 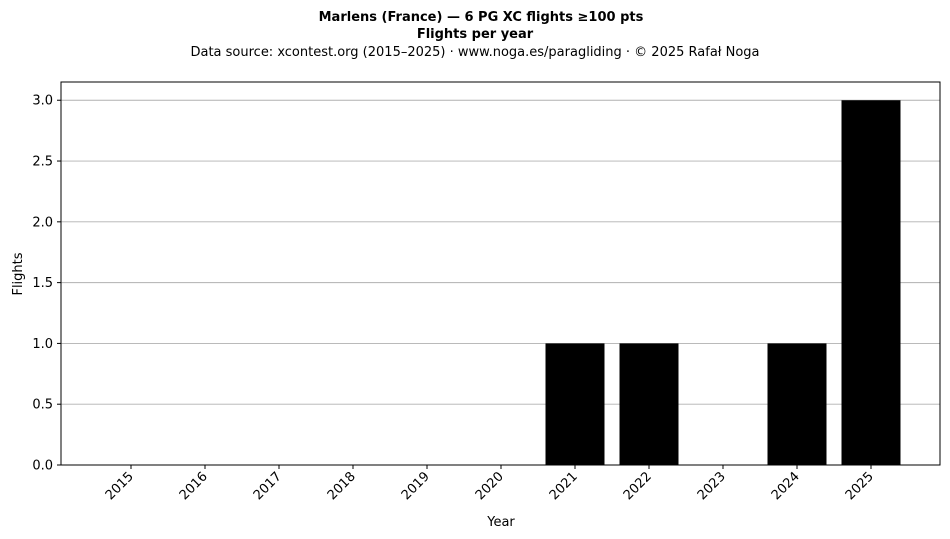 What do you see at coordinates (712, 486) in the screenshot?
I see `x-tick-label: 2023` at bounding box center [712, 486].